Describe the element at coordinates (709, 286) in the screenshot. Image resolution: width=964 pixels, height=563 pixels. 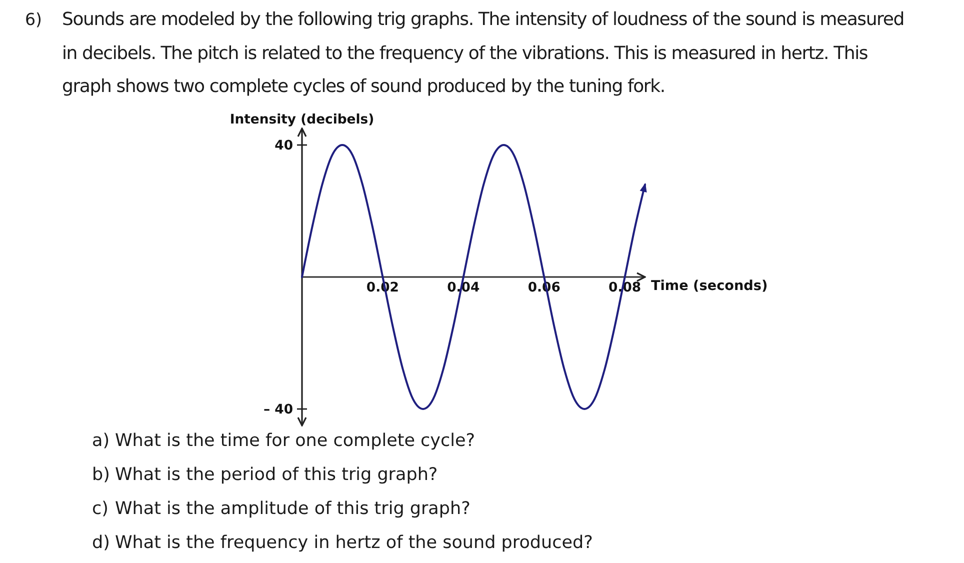
I see `x-axis-title: Time (seconds)` at that location.